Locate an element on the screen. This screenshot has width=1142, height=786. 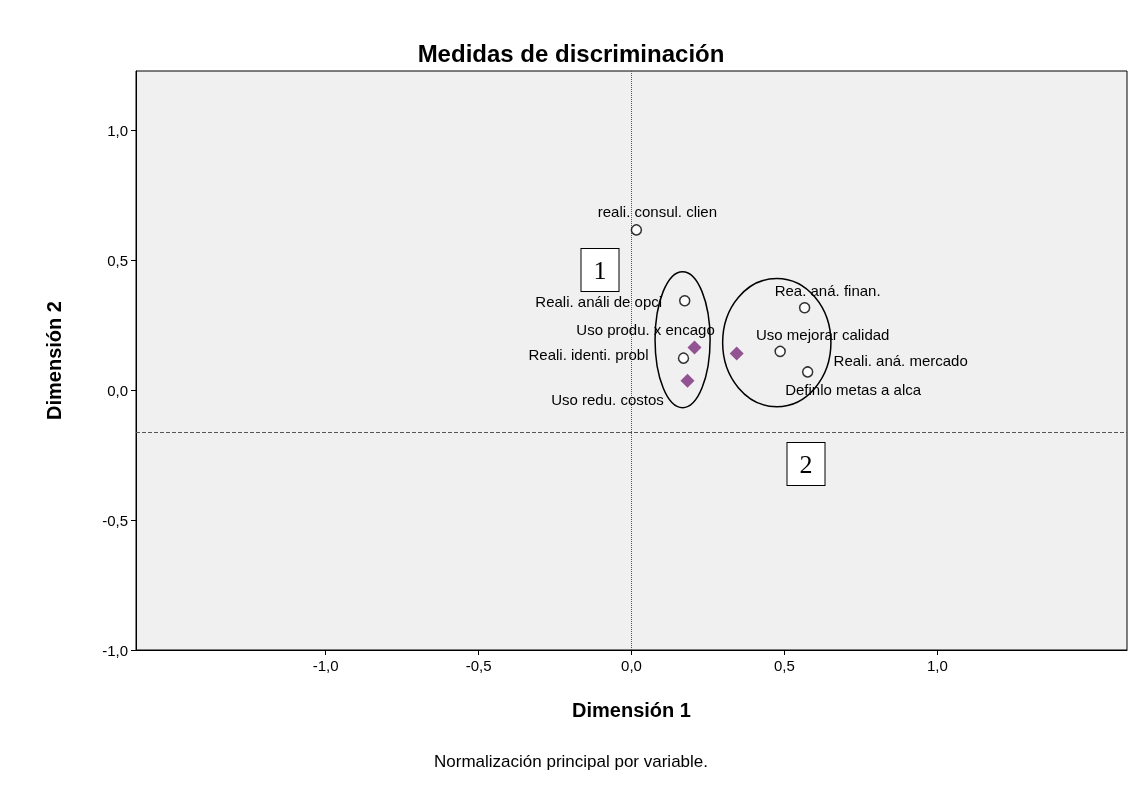
annotation: Reali. aná. mercado is located at coordinates (900, 361).